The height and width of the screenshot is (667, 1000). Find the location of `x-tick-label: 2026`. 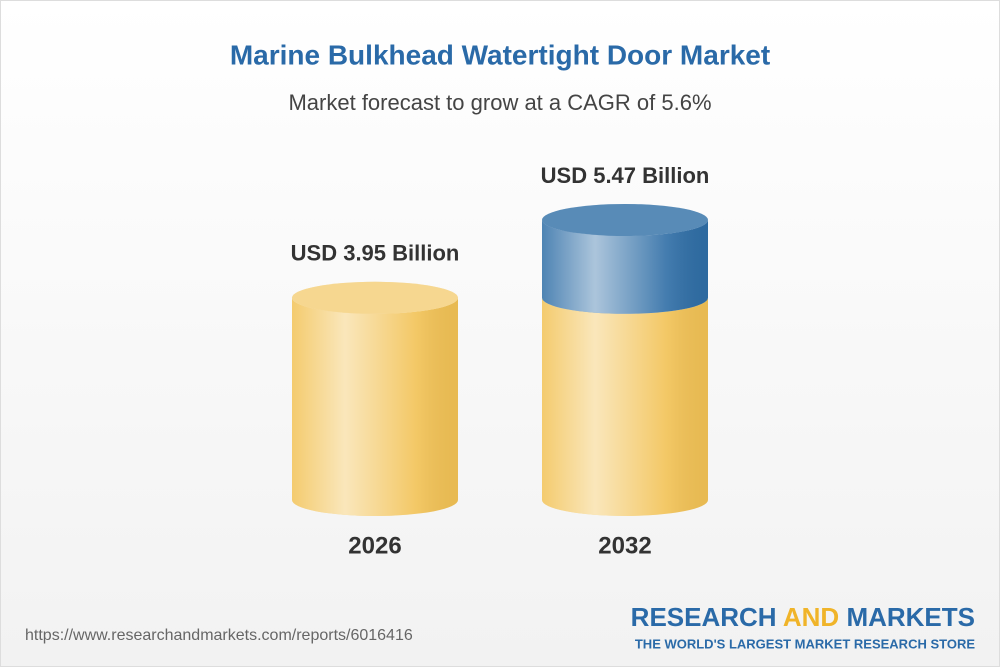

x-tick-label: 2026 is located at coordinates (374, 545).